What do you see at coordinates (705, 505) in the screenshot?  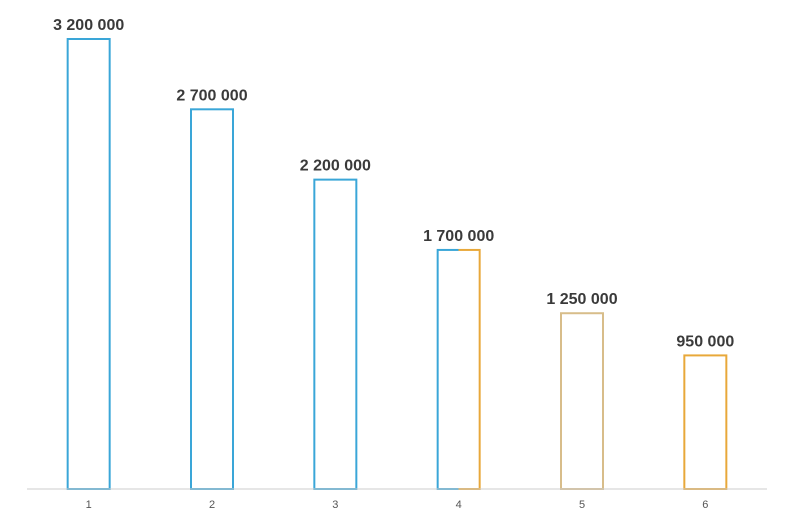 I see `x-tick-label-6: 6` at bounding box center [705, 505].